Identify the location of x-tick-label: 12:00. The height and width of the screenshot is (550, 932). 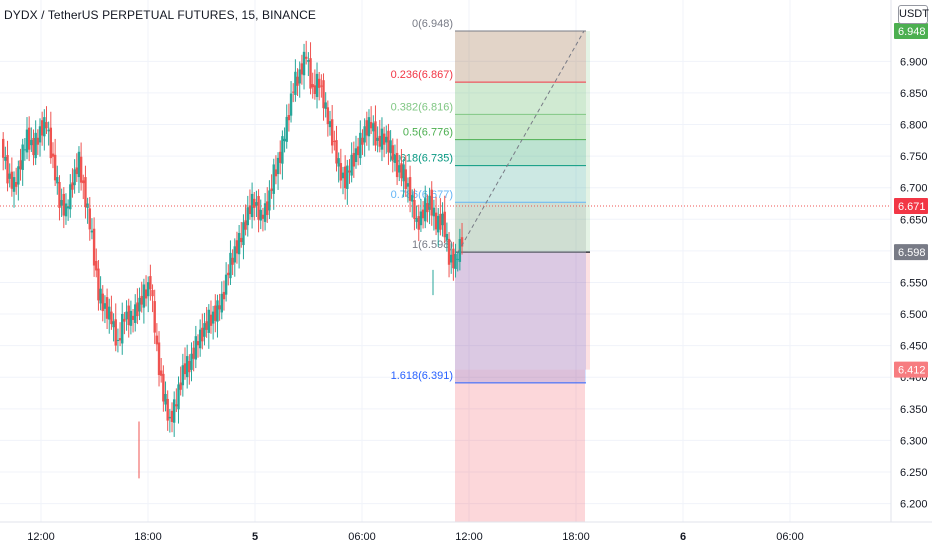
(41, 537).